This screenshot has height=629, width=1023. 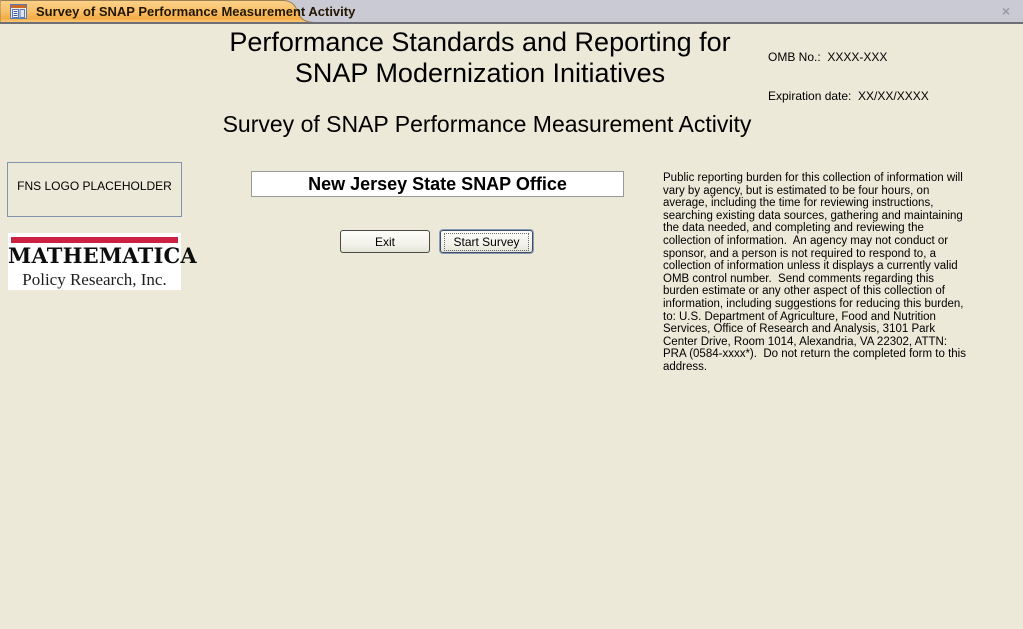 What do you see at coordinates (480, 42) in the screenshot?
I see `page-title-line1: Performance Standards and Reporting for` at bounding box center [480, 42].